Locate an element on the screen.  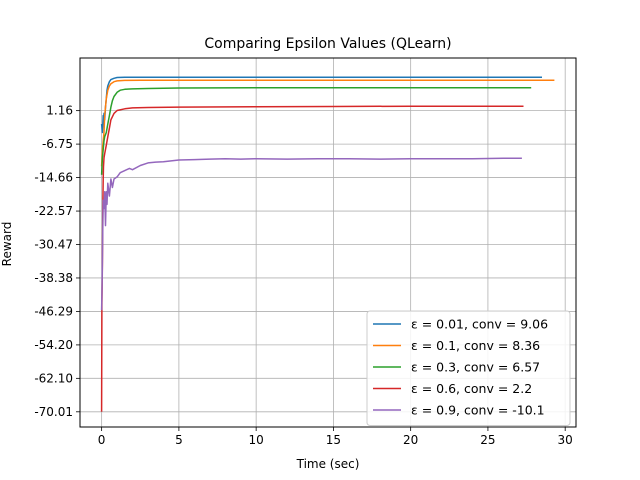
x-axis-label: Time (sec) is located at coordinates (328, 464).